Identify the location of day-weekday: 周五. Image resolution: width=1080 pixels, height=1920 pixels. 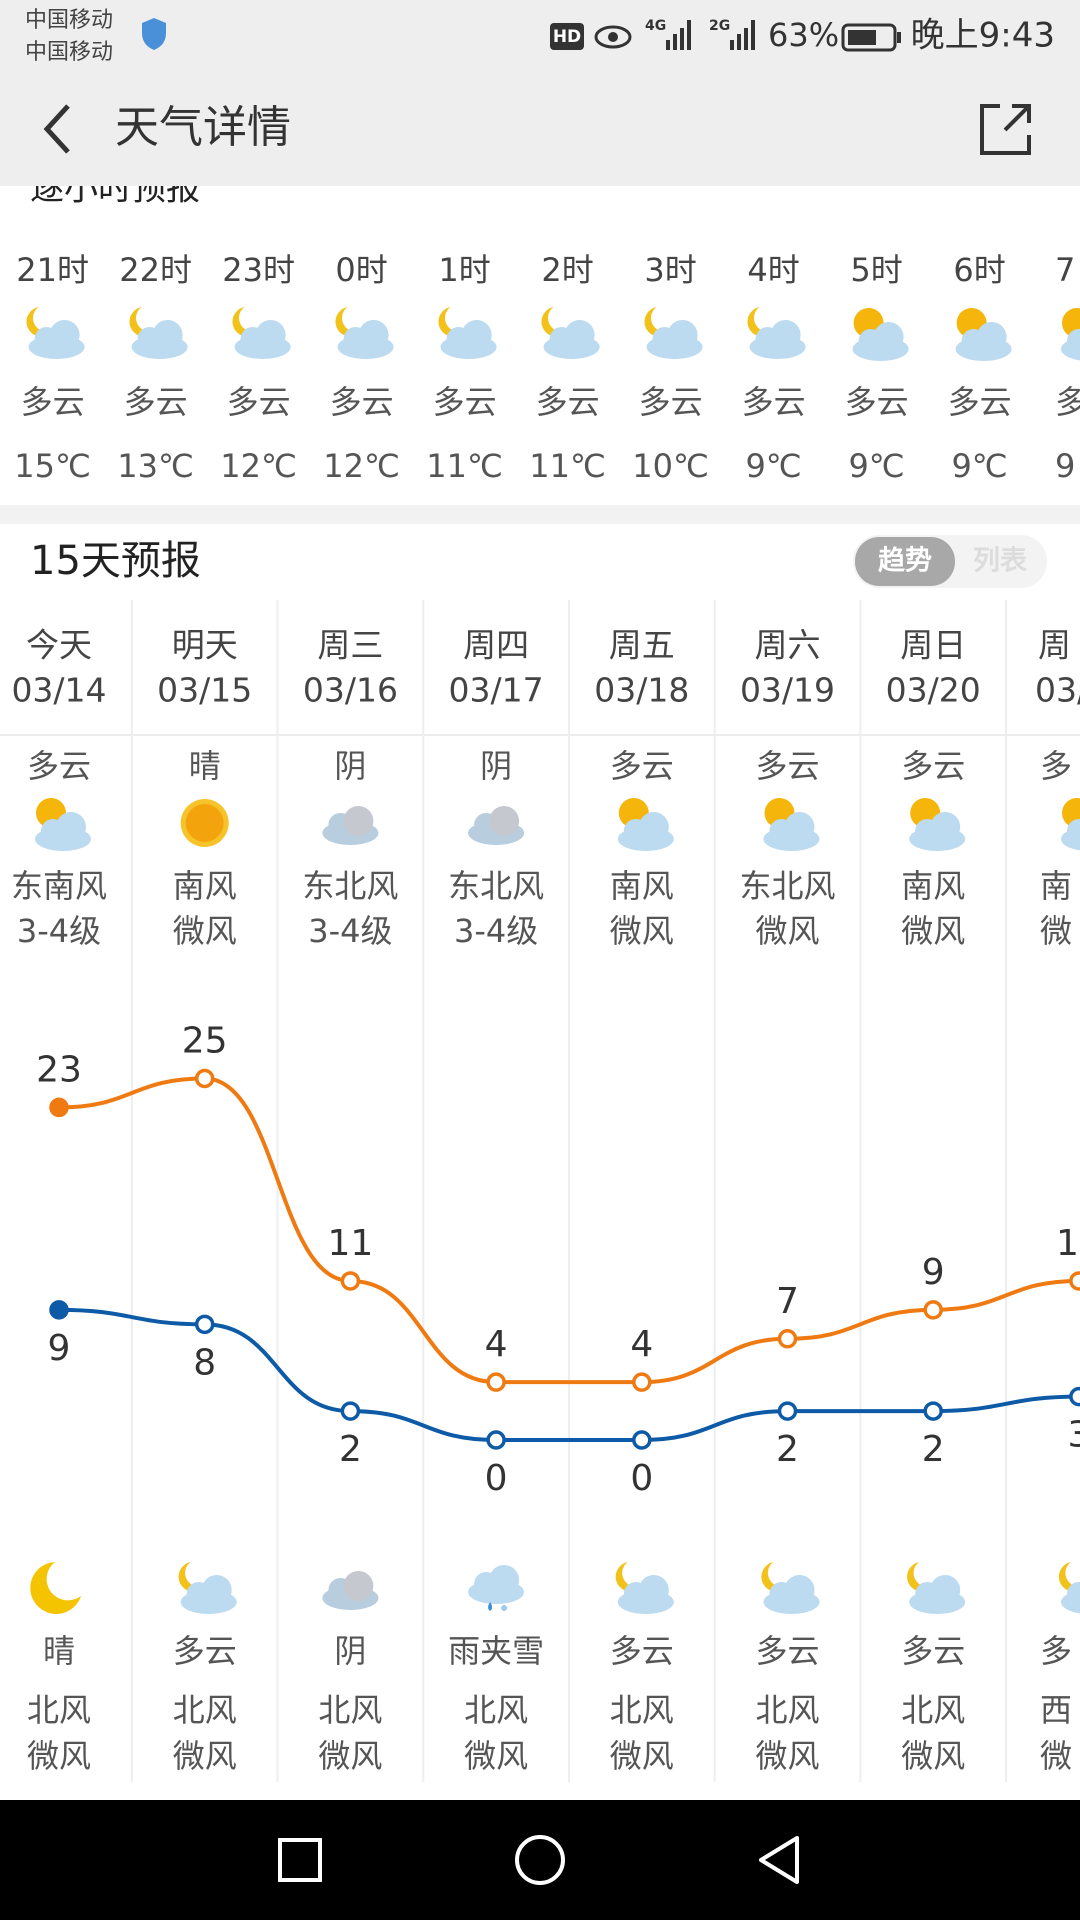
(642, 645).